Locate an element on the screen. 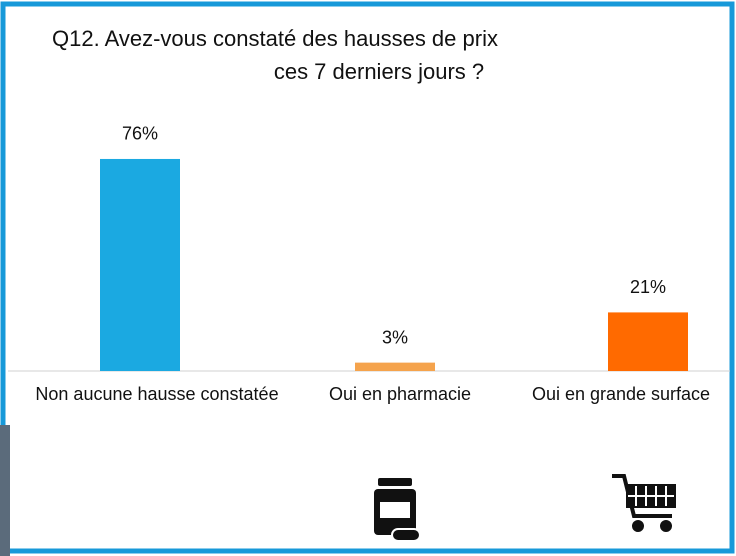 The height and width of the screenshot is (556, 736). x-tick-label: Oui en pharmacie is located at coordinates (400, 394).